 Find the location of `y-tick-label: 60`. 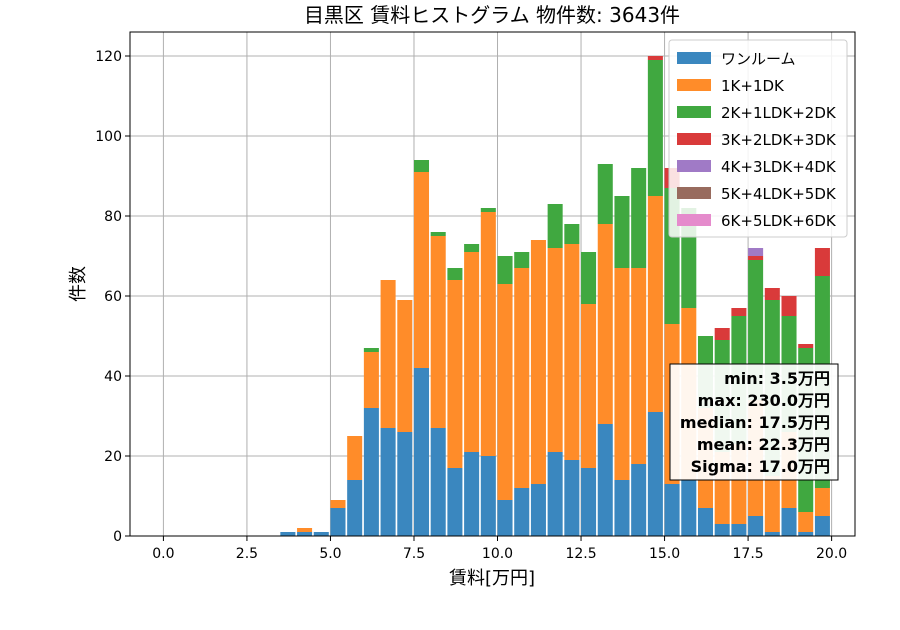

y-tick-label: 60 is located at coordinates (113, 297).